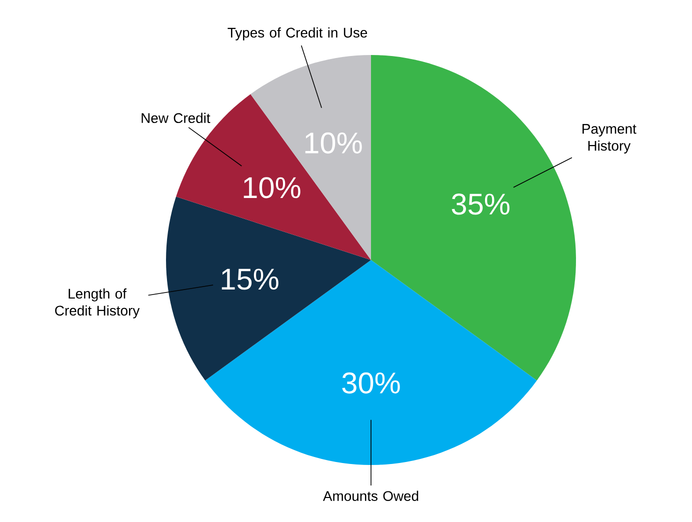  I want to click on data-label: 30%, so click(371, 383).